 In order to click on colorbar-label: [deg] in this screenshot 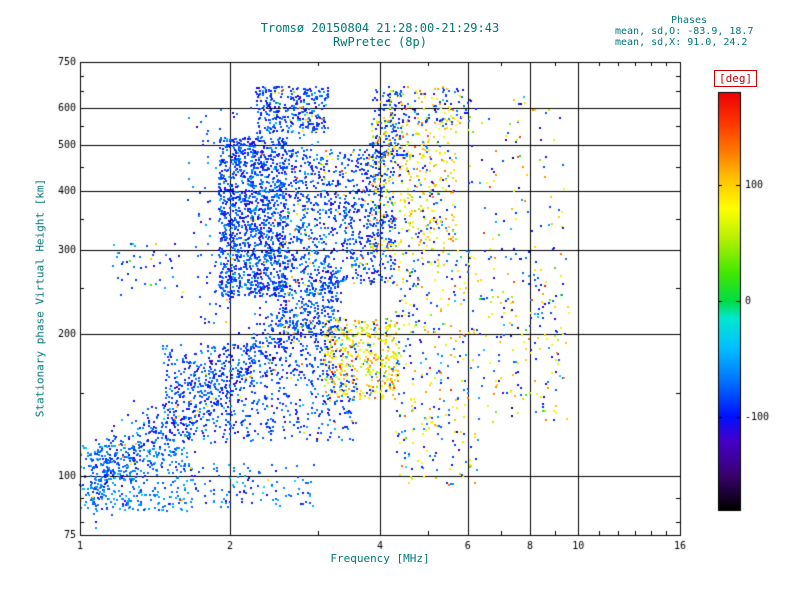, I will do `click(736, 78)`.